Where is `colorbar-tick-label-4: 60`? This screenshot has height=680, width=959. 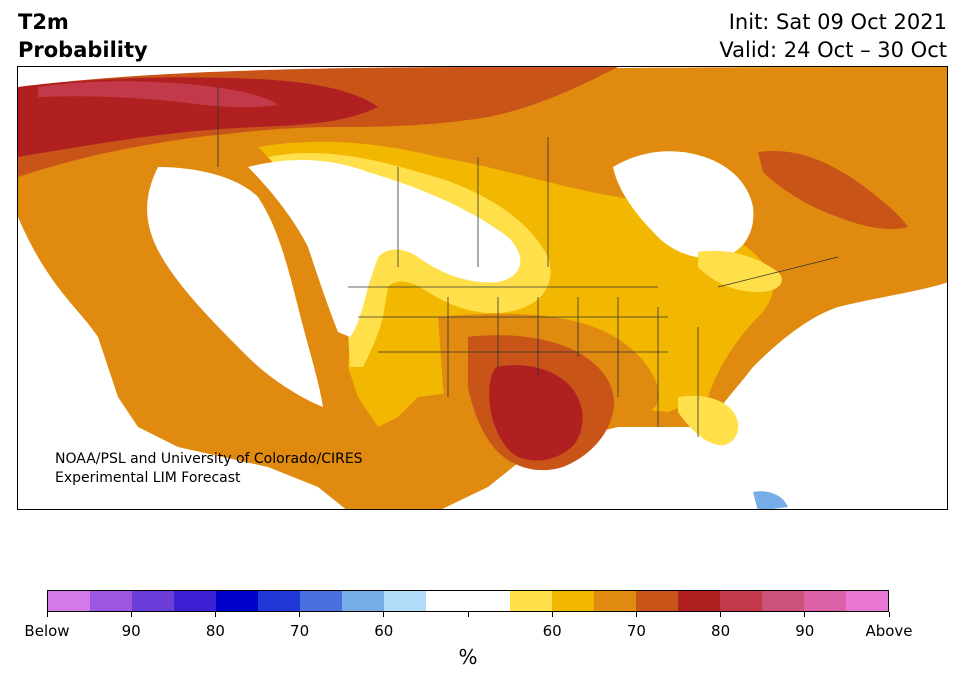 colorbar-tick-label-4: 60 is located at coordinates (384, 631).